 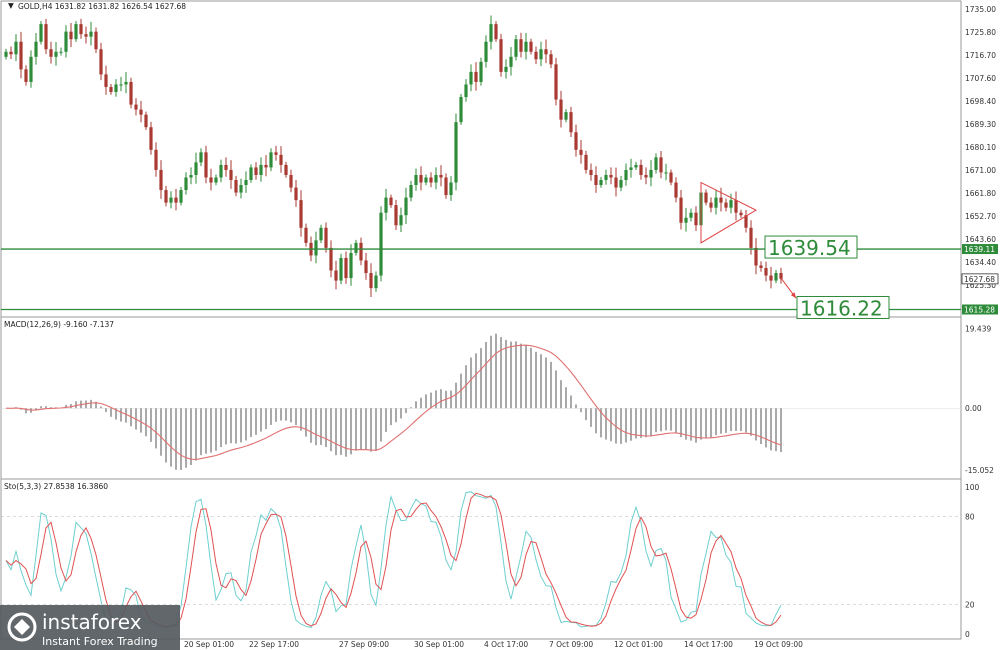 I want to click on price-panel-title-arrow: ▼, so click(x=11, y=5).